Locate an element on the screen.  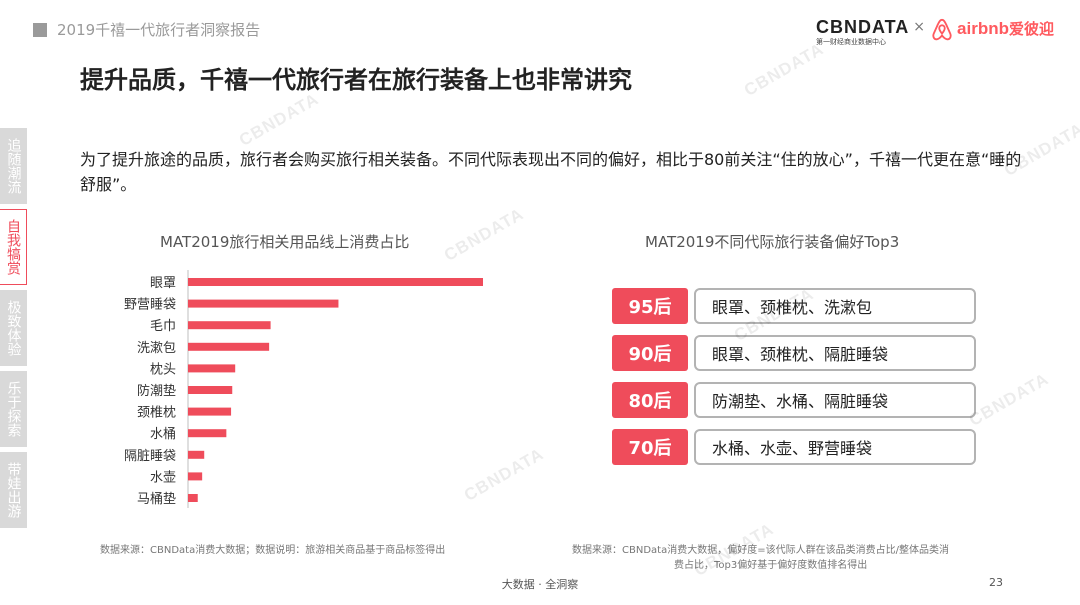
sidenav-item-ultimate-experience: 极致体验 is located at coordinates (13, 328).